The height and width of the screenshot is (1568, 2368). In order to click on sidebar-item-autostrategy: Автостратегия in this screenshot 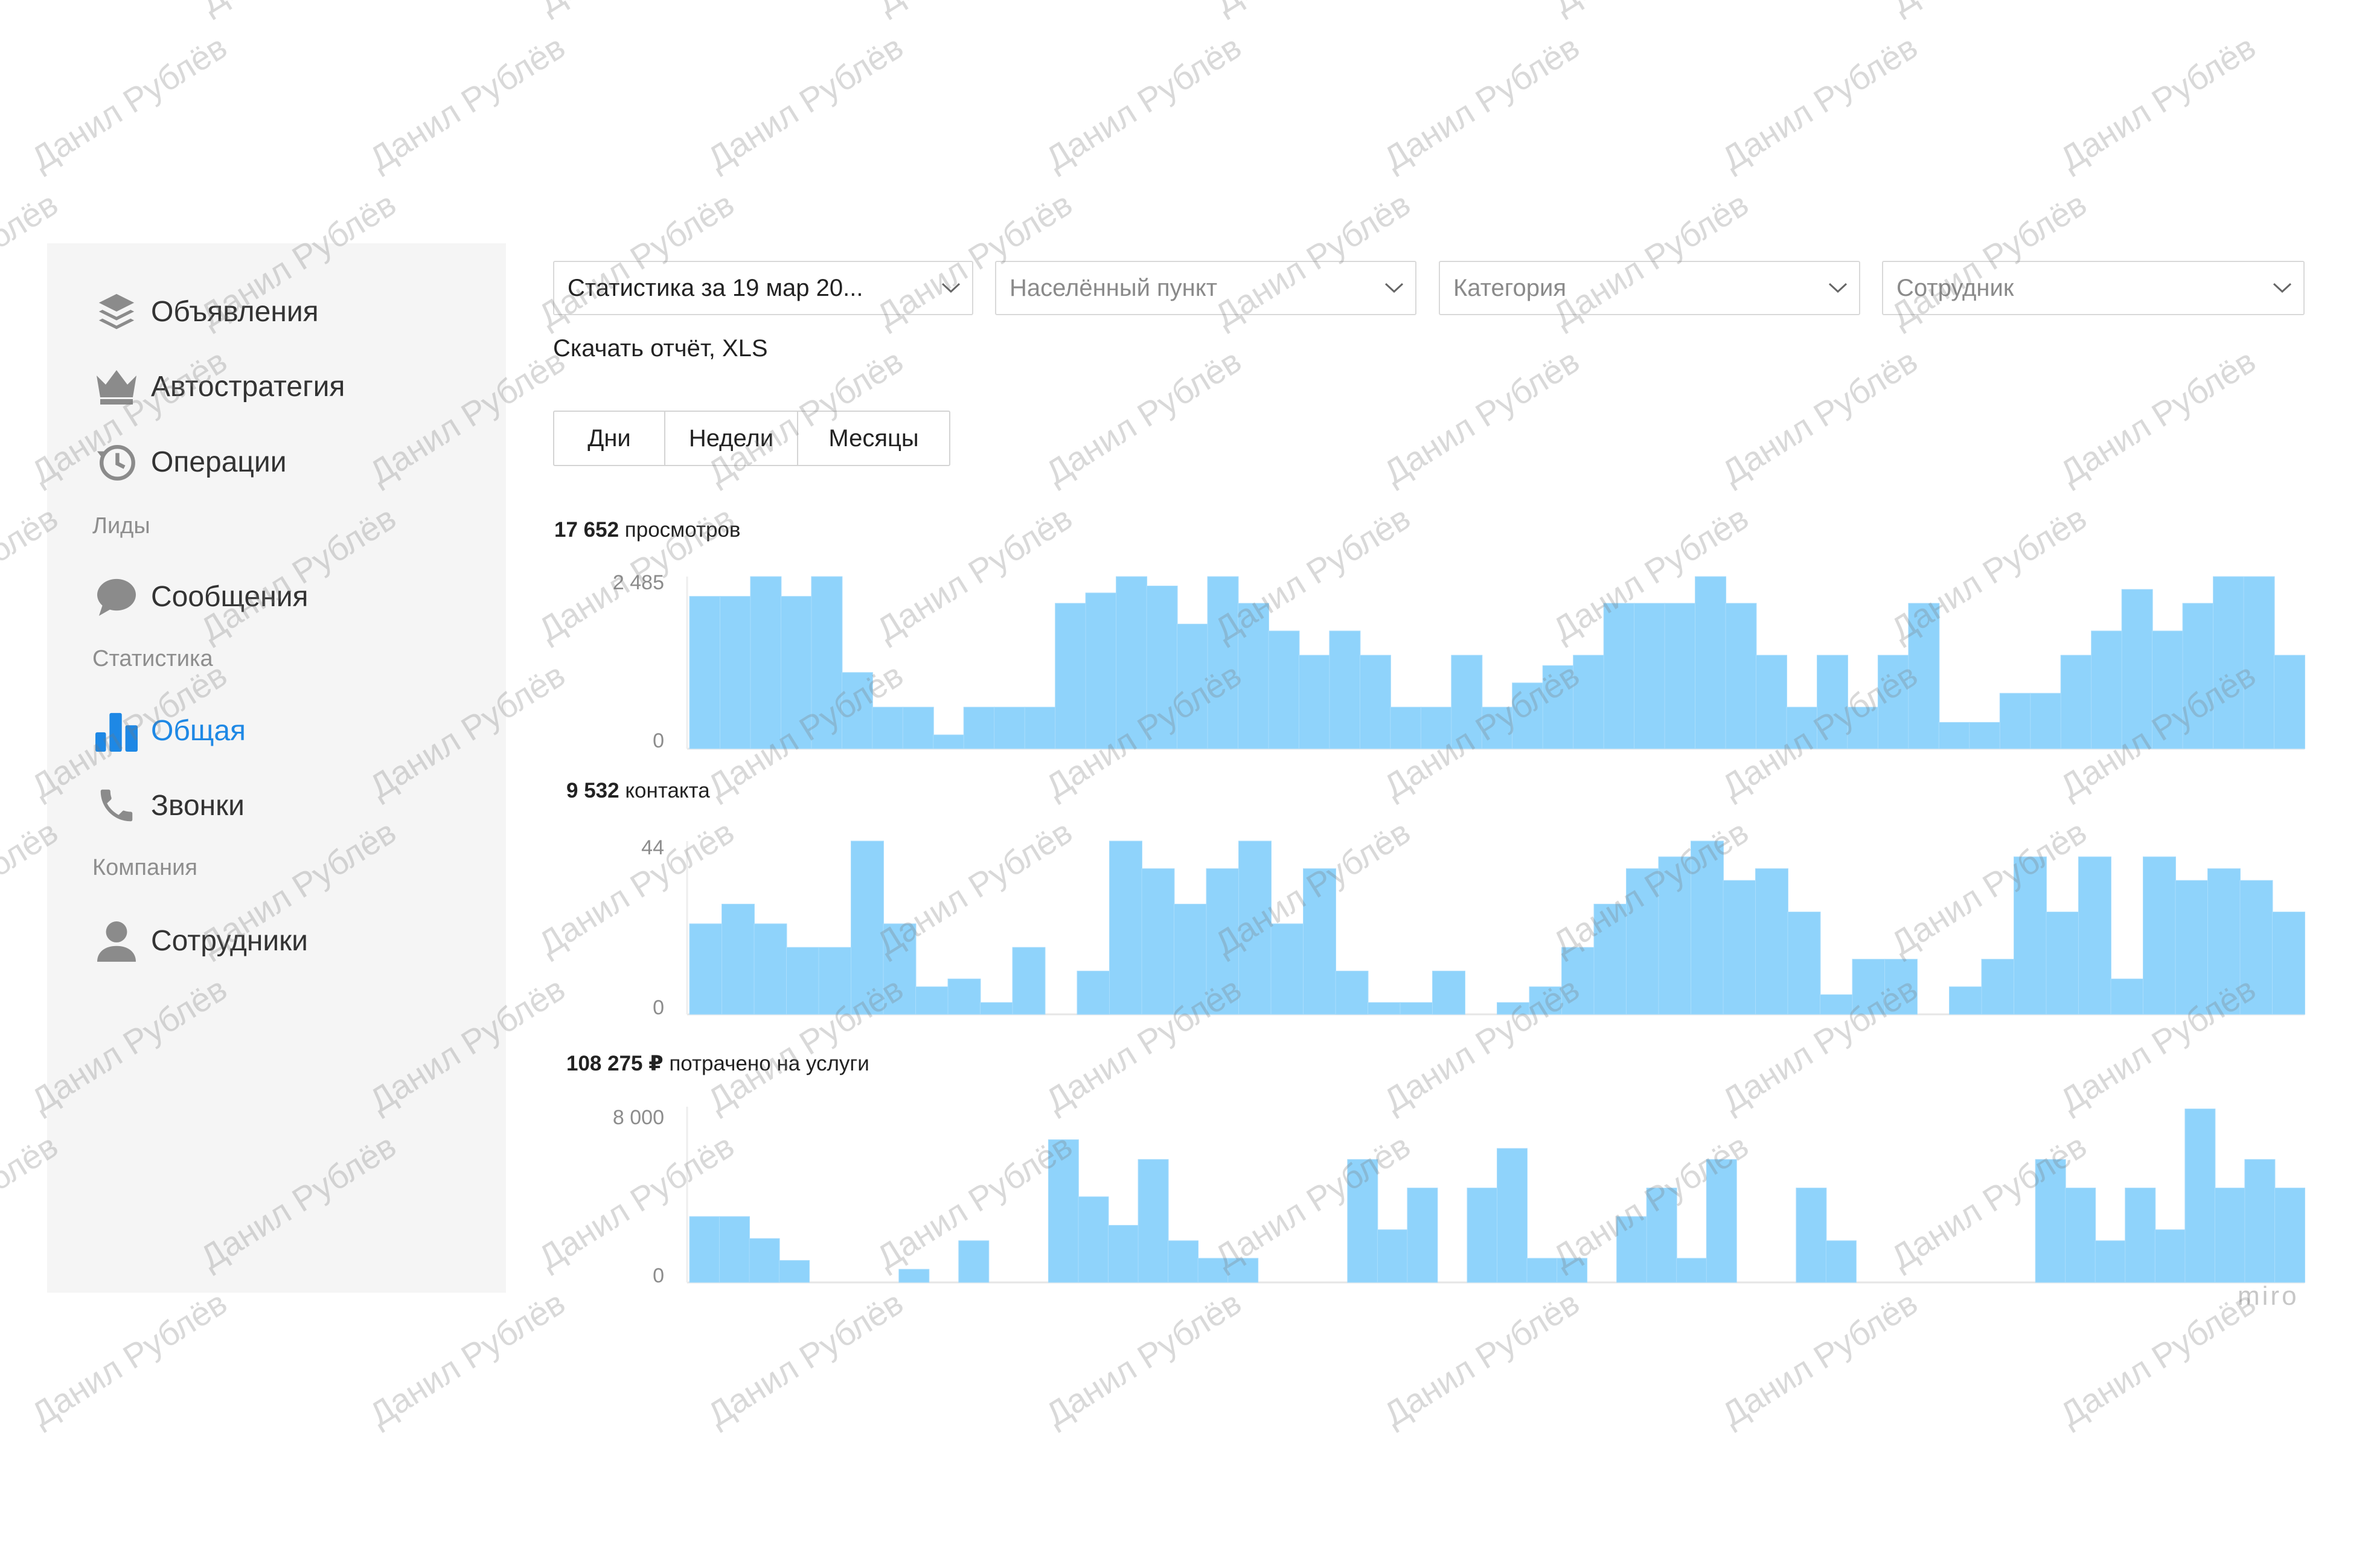, I will do `click(218, 386)`.